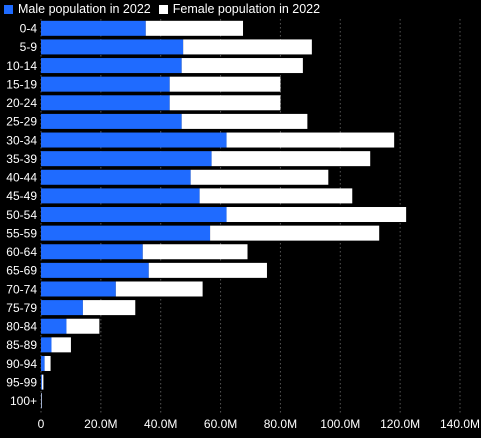  I want to click on y-tick-label: 90-94, so click(21, 364).